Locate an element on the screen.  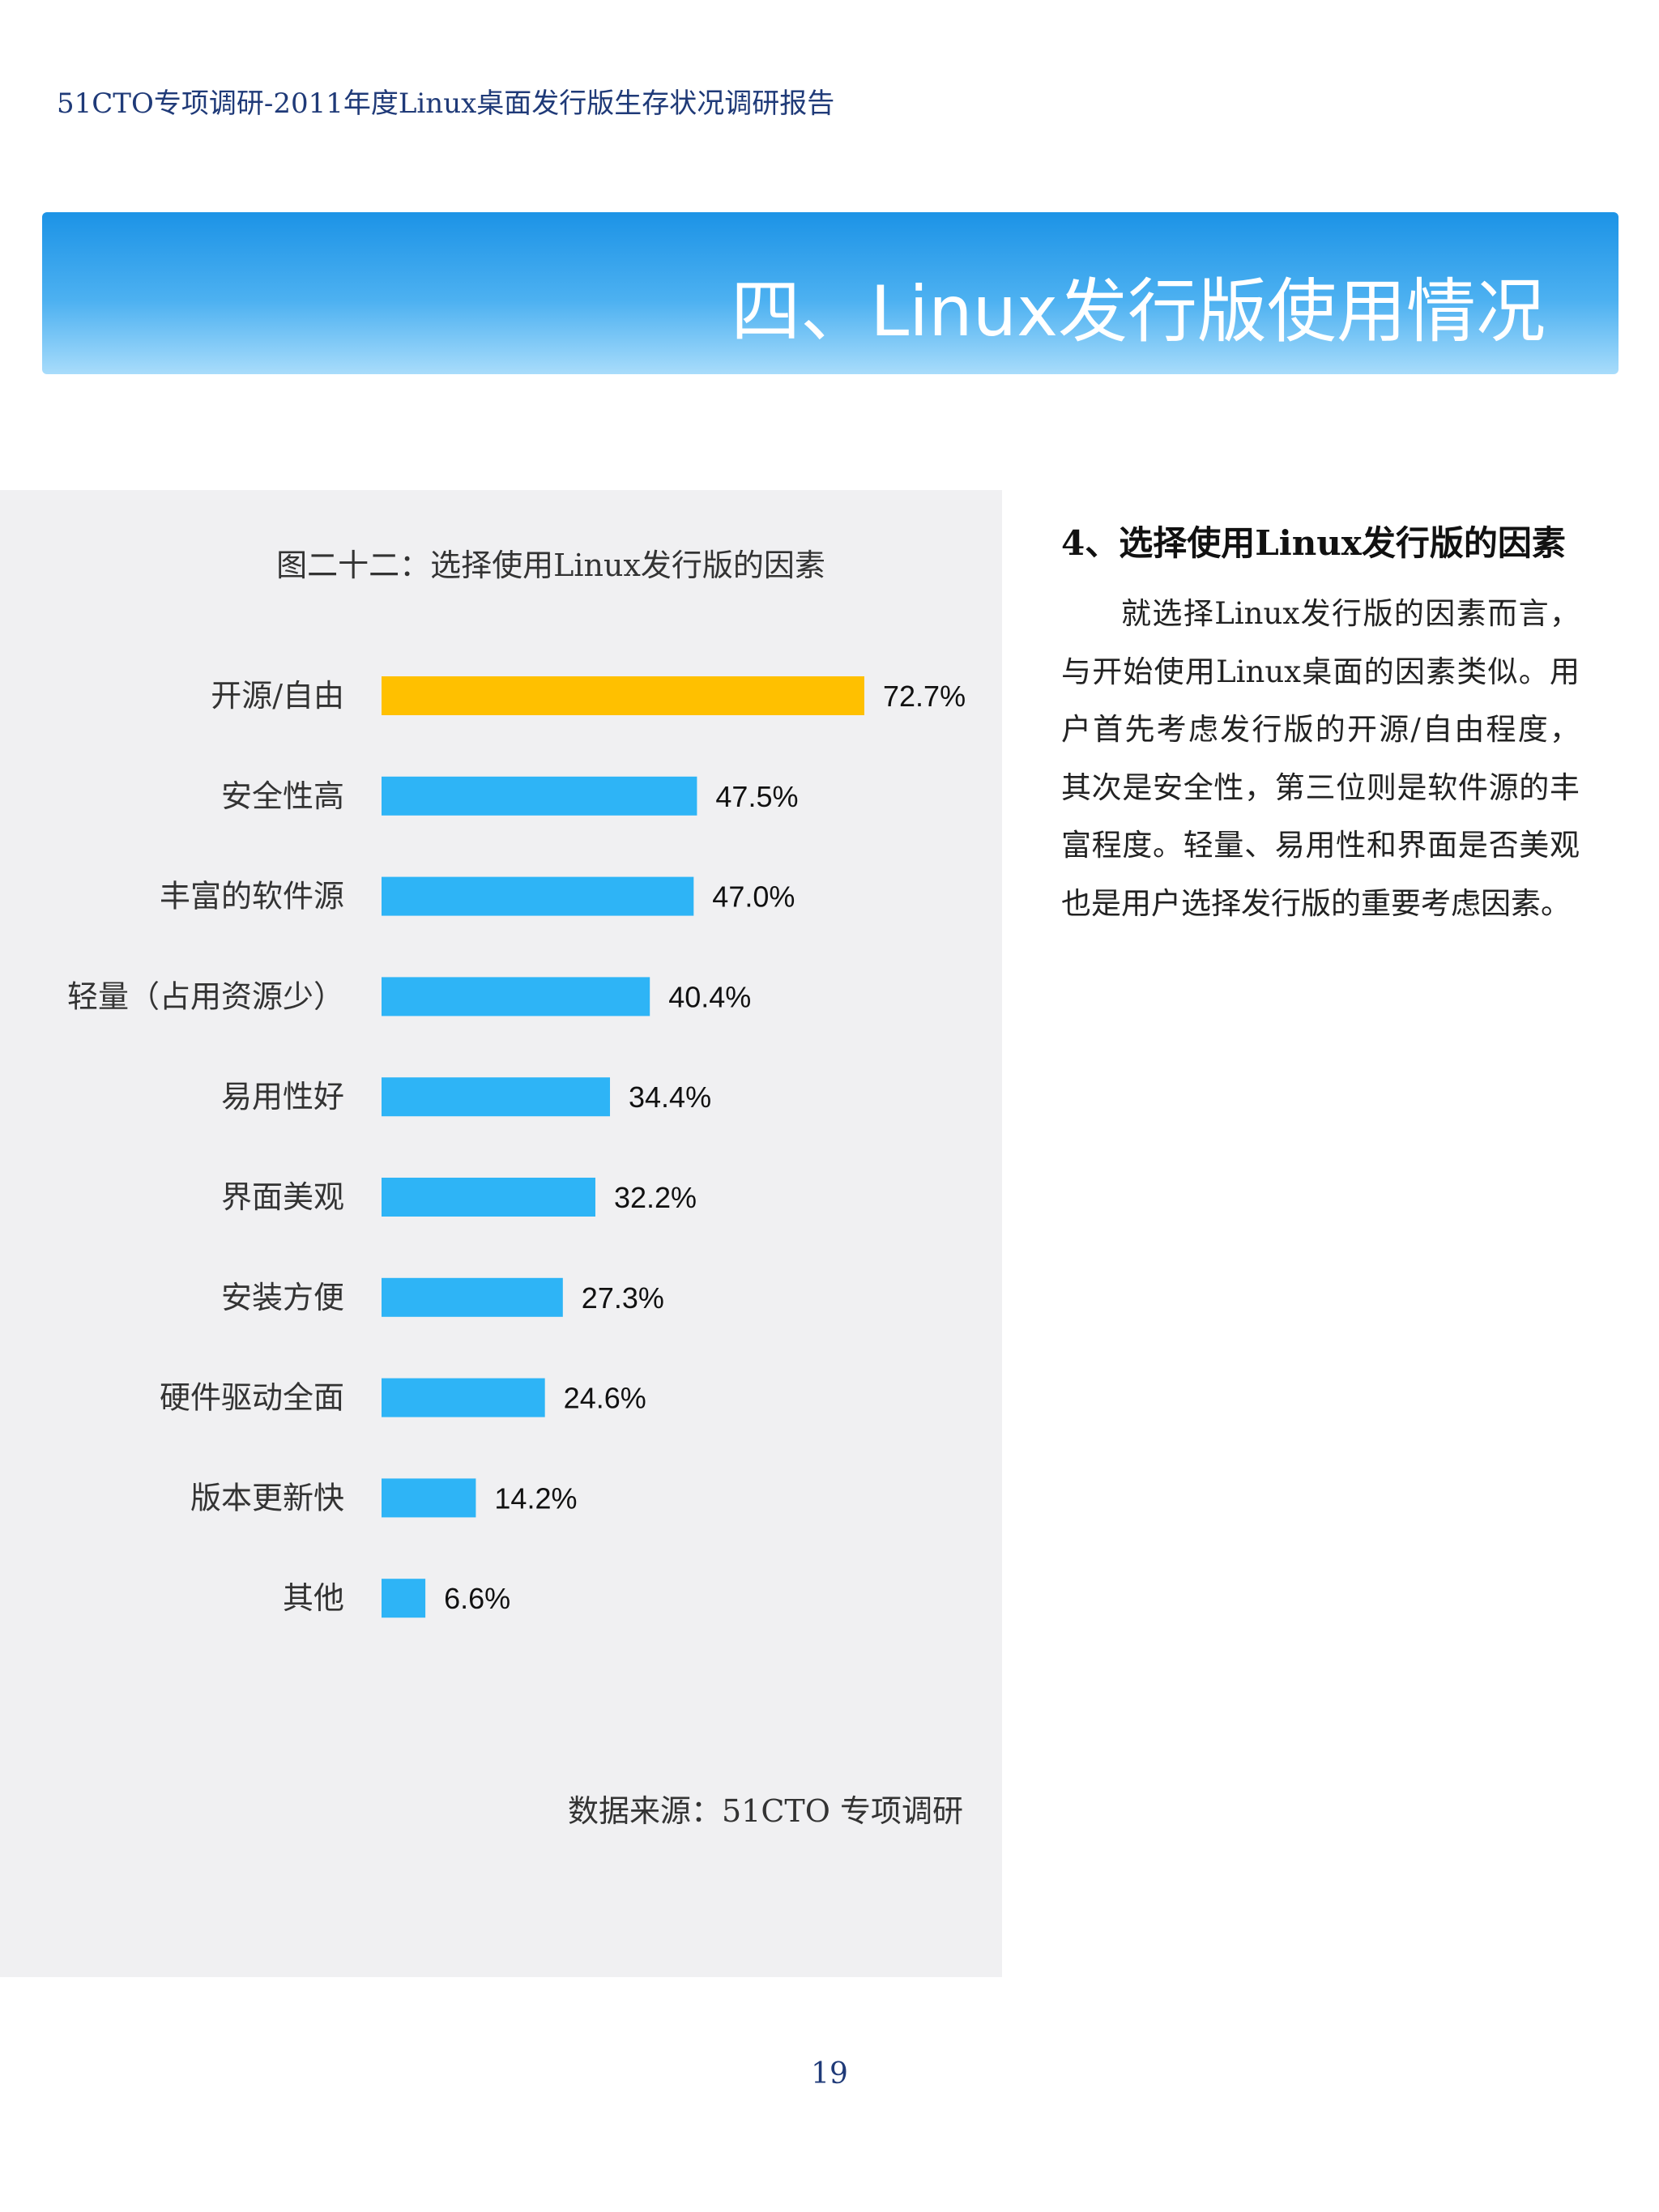
category-label: 安装方便 is located at coordinates (282, 1297).